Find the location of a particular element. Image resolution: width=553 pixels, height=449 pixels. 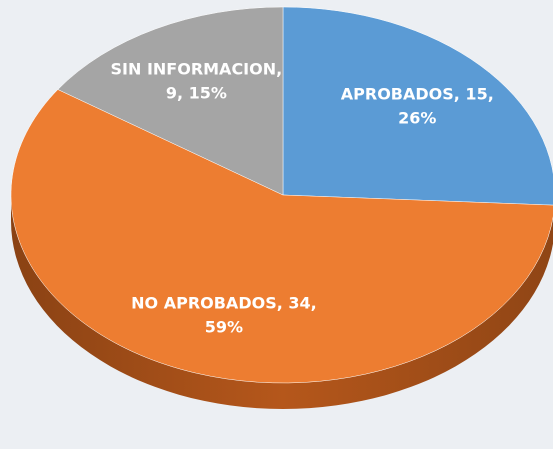

data-label: NO APROBADOS, 34, is located at coordinates (224, 303).